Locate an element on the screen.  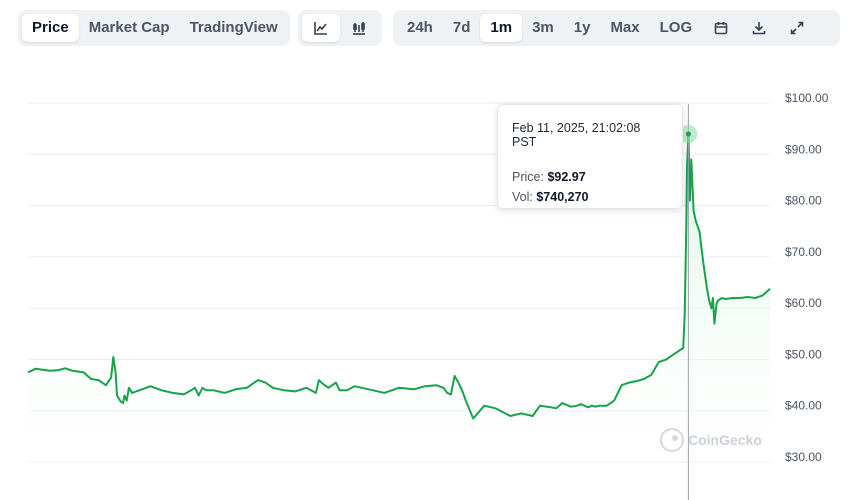
chart-type-group is located at coordinates (340, 28).